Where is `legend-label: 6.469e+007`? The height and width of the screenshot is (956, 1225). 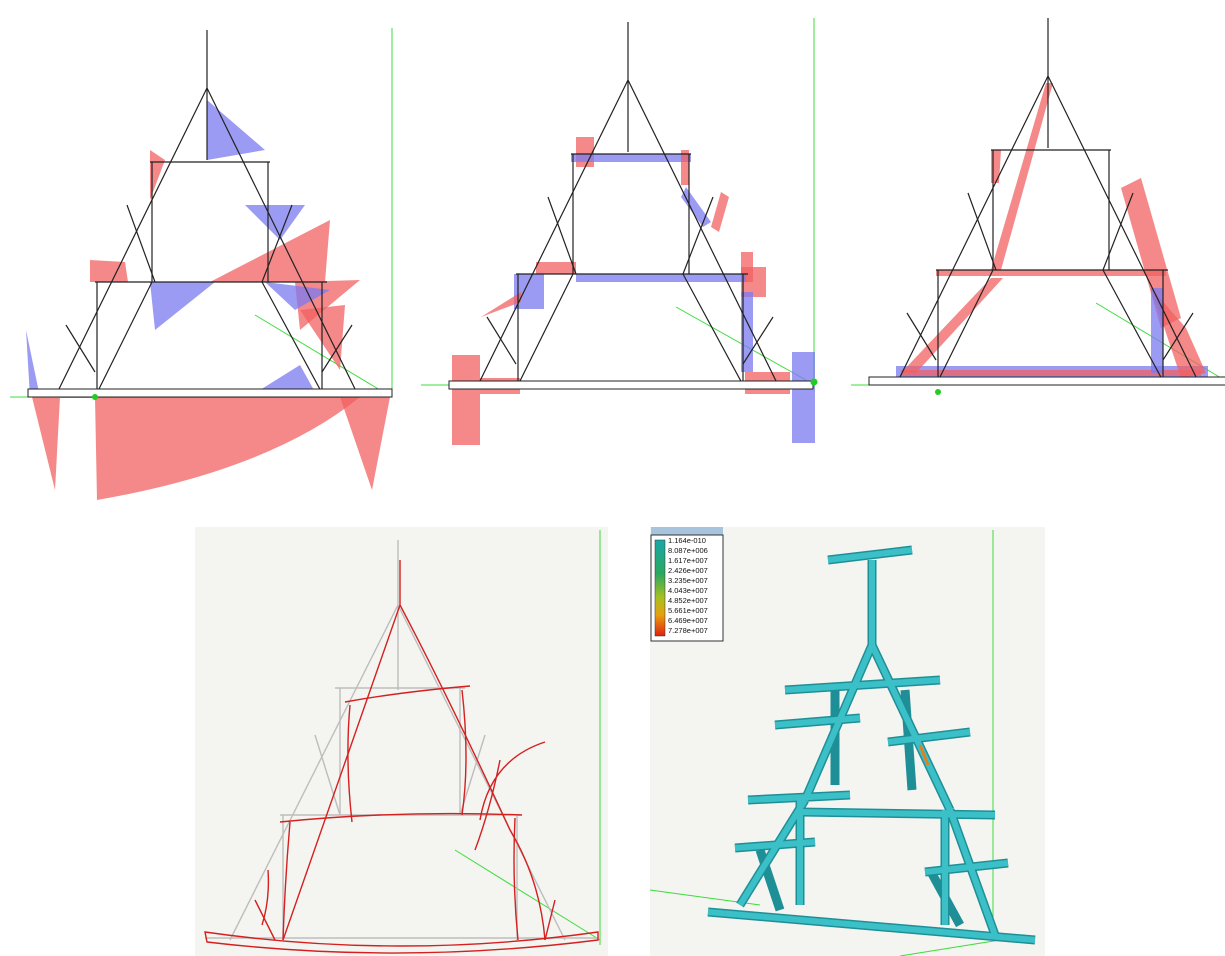 legend-label: 6.469e+007 is located at coordinates (688, 620).